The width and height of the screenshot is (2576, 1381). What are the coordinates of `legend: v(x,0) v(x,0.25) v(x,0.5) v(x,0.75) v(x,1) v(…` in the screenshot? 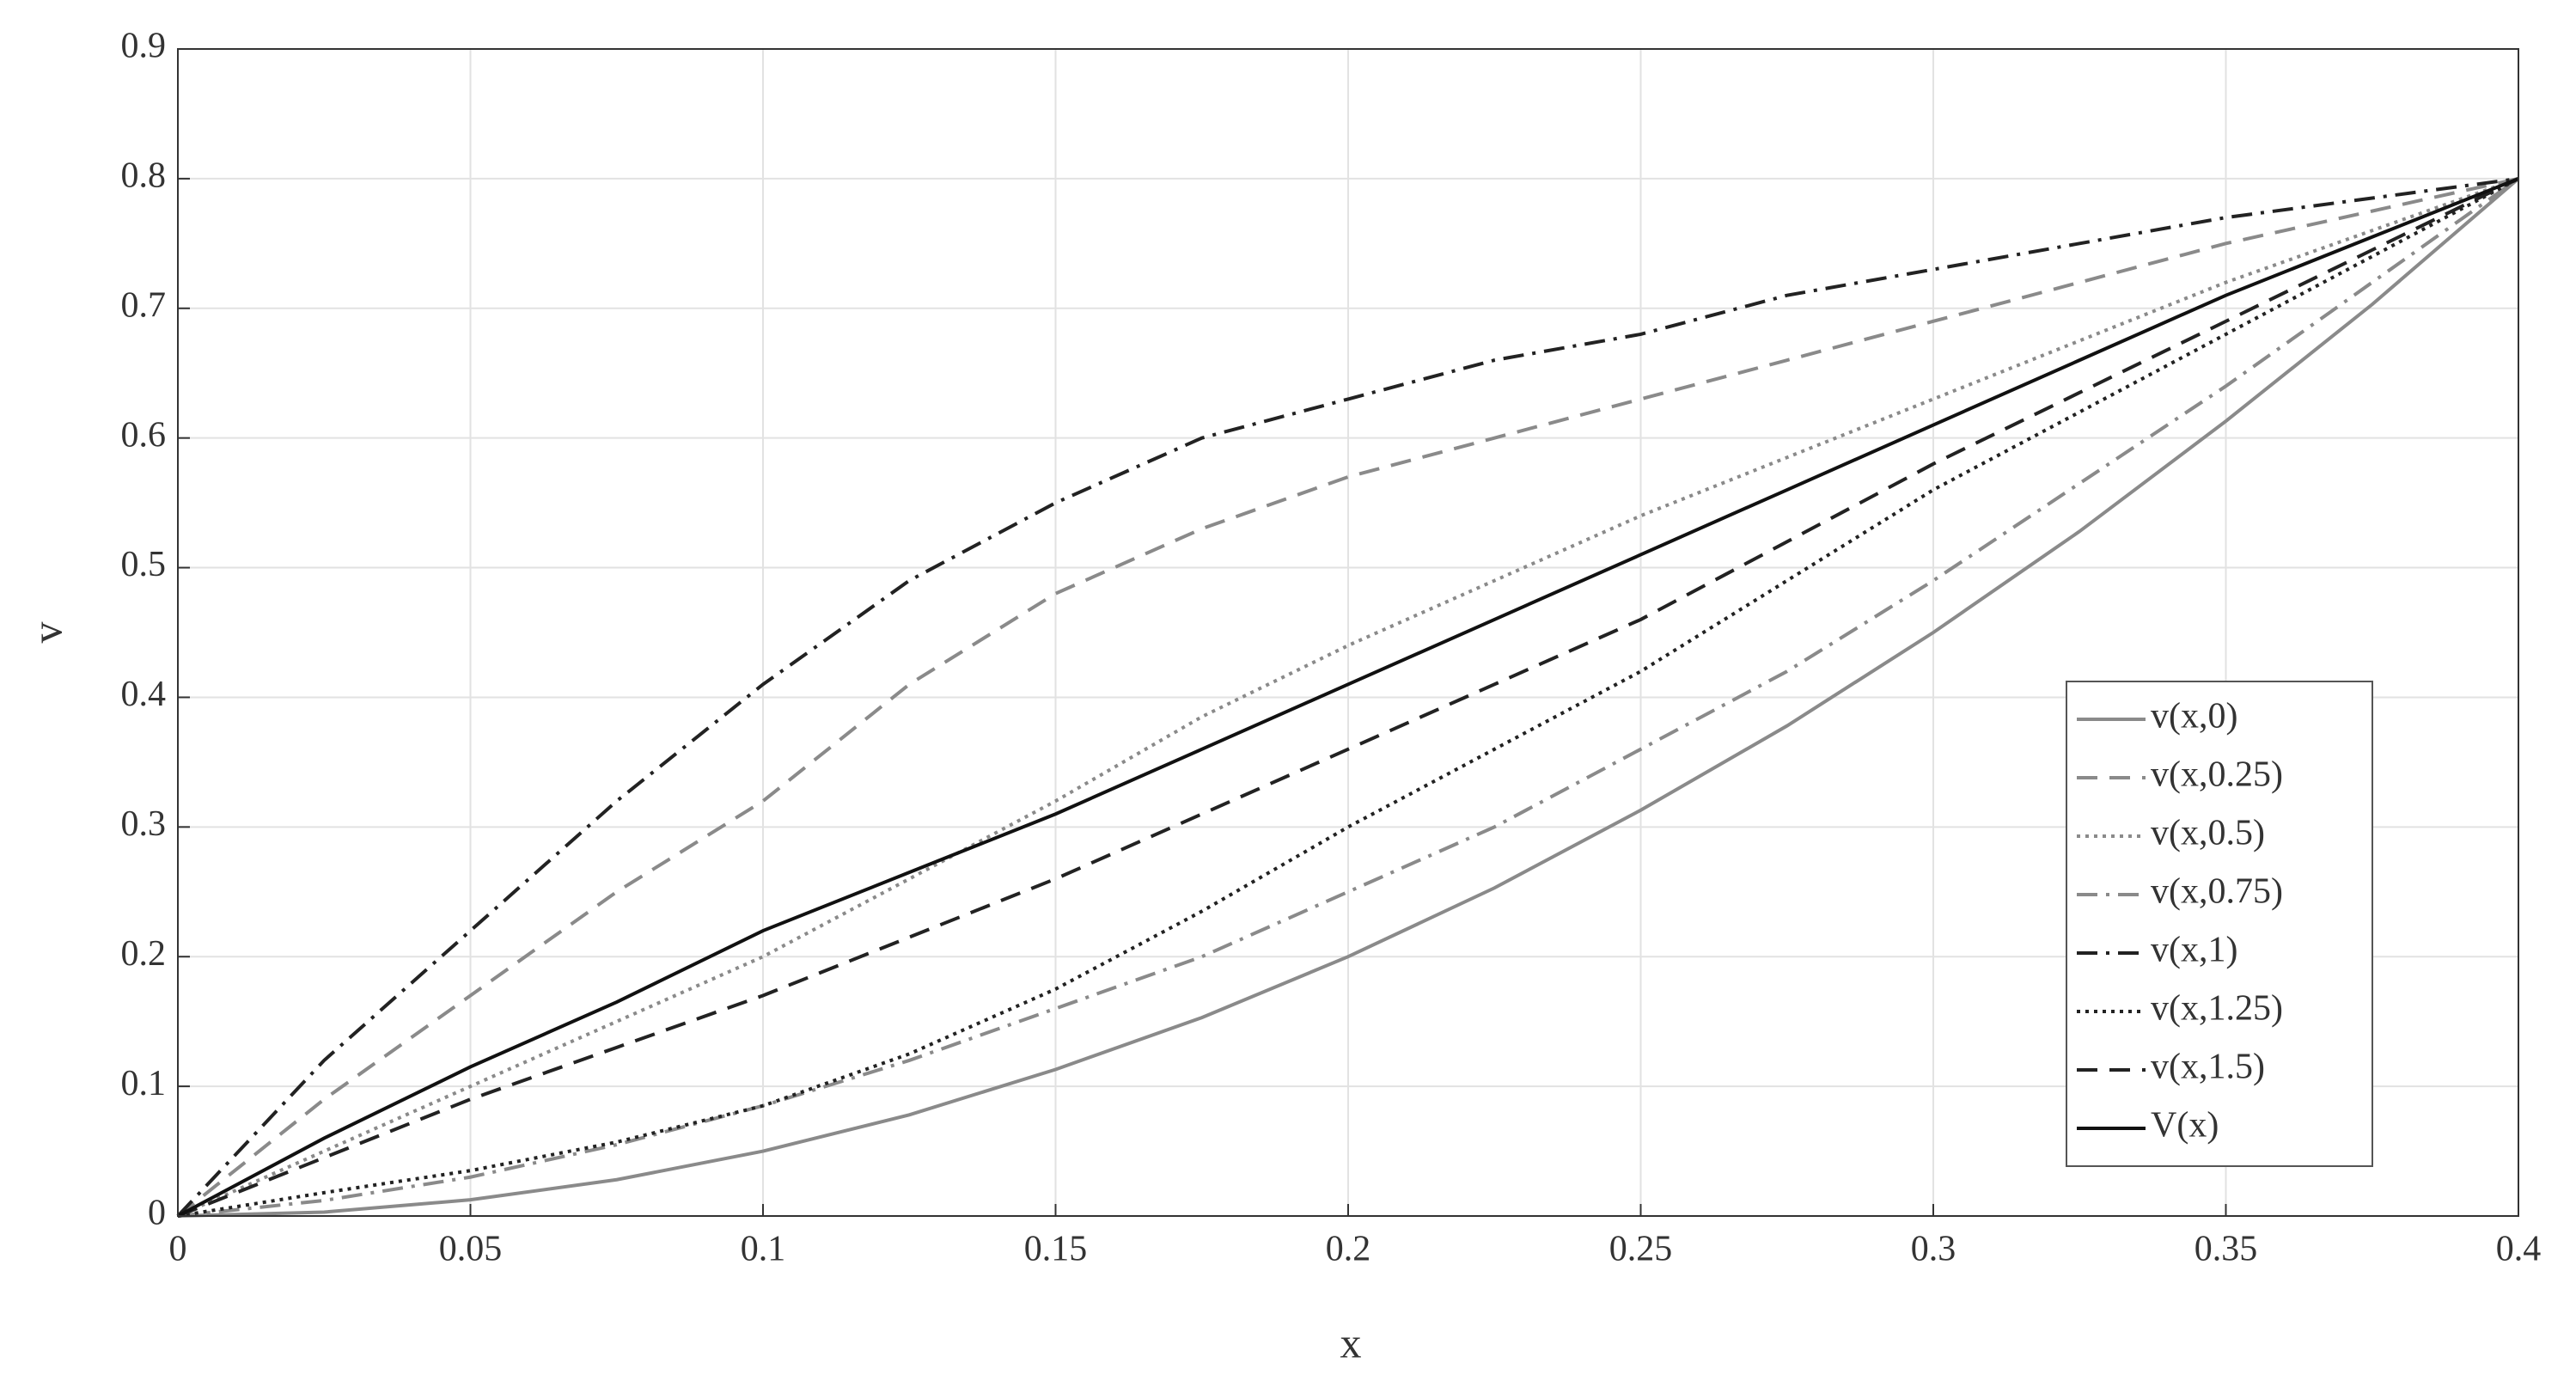 It's located at (2219, 924).